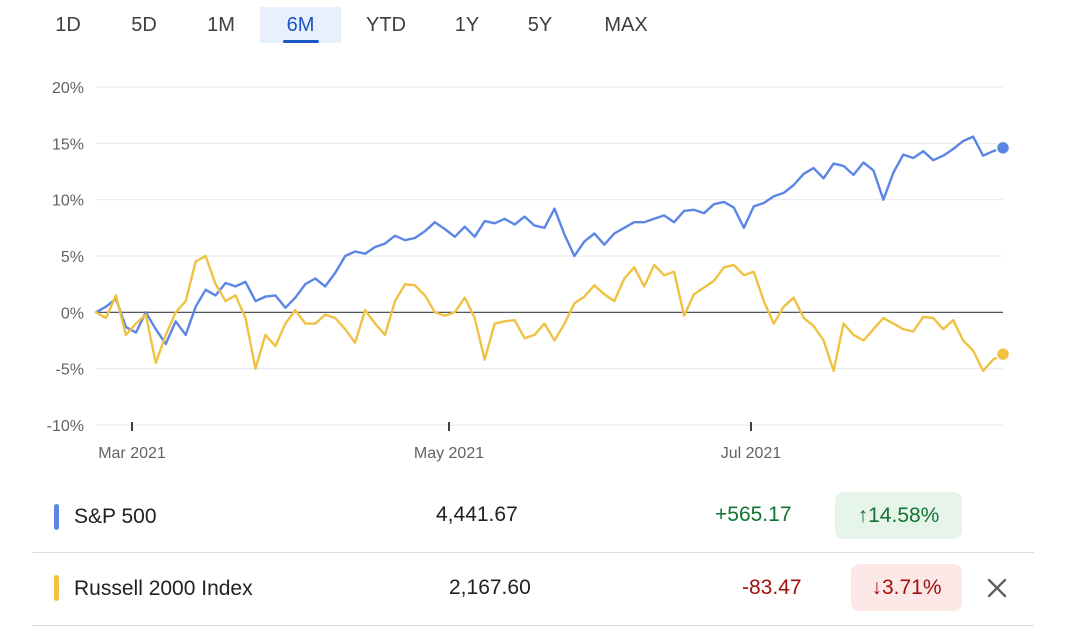  I want to click on y-tick-label: 5%, so click(72, 257).